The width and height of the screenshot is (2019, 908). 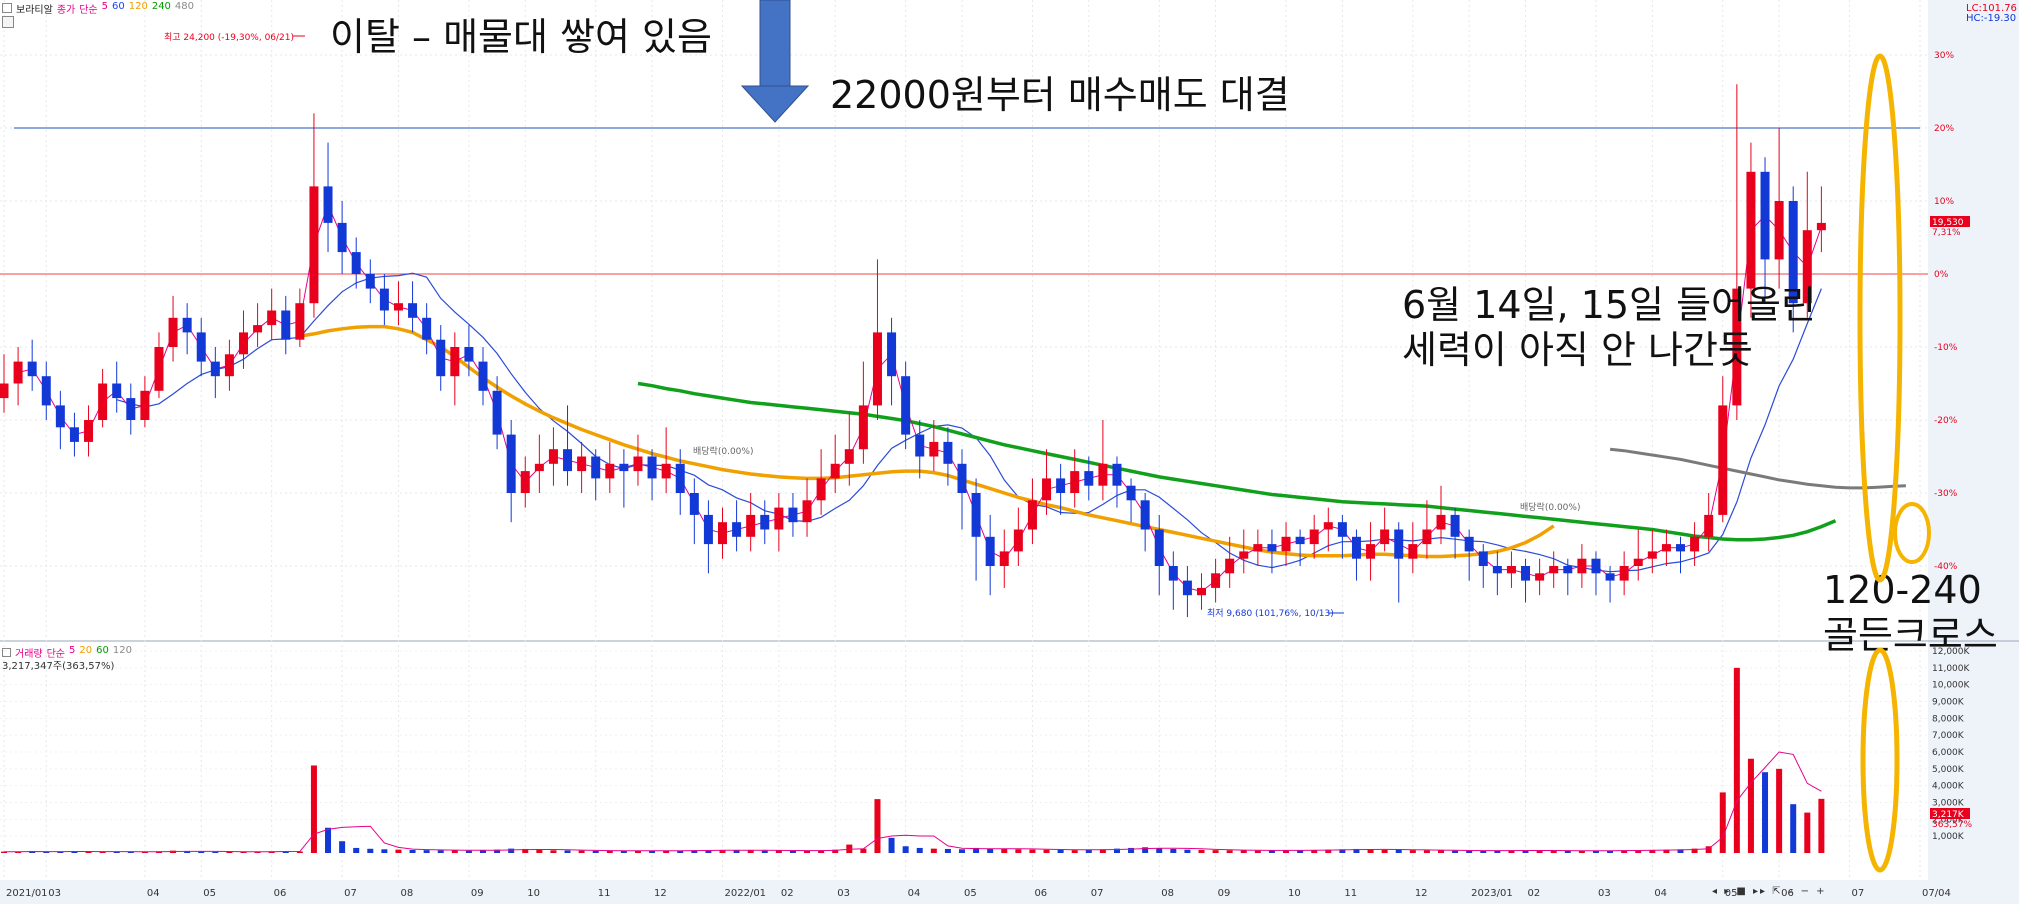 I want to click on price-tick-label: 30%, so click(x=1944, y=56).